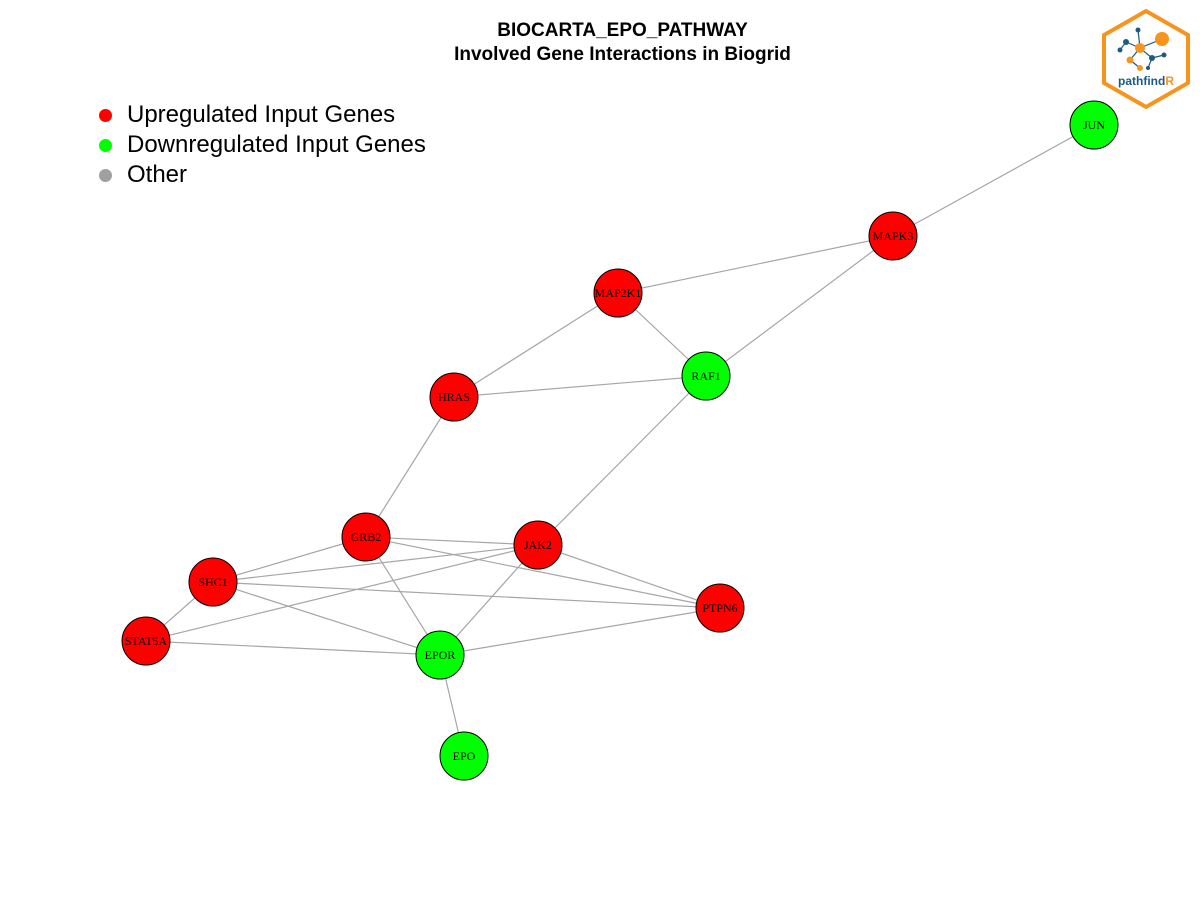 The height and width of the screenshot is (900, 1200). I want to click on gene-label-hras: HRAS, so click(454, 397).